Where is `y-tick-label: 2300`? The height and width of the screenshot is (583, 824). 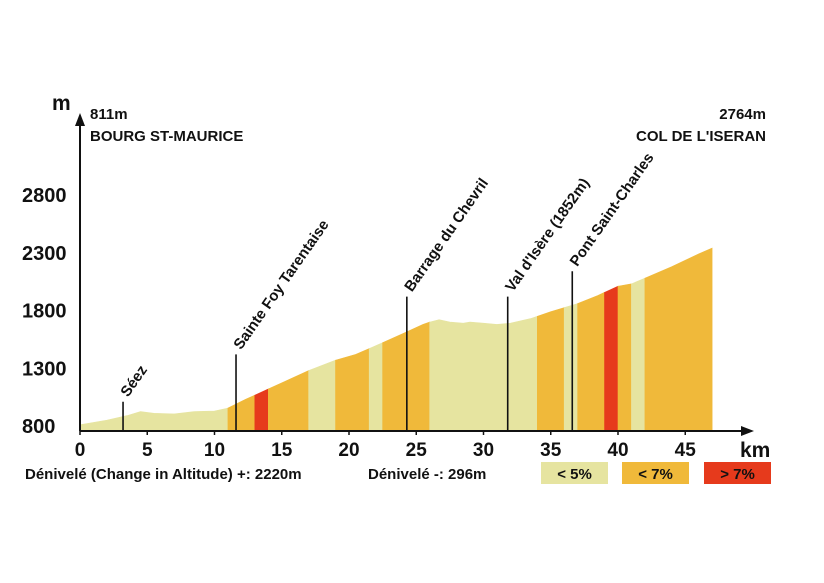
y-tick-label: 2300 is located at coordinates (44, 254).